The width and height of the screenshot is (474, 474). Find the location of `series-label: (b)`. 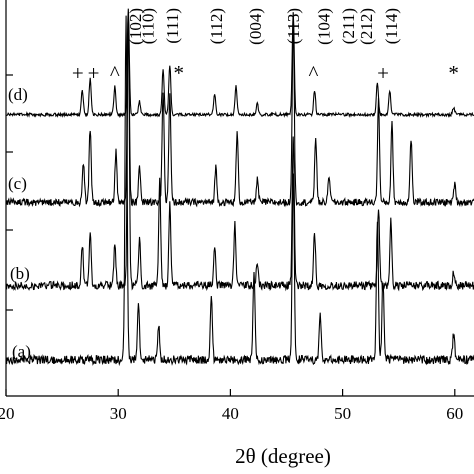

series-label: (b) is located at coordinates (20, 273).